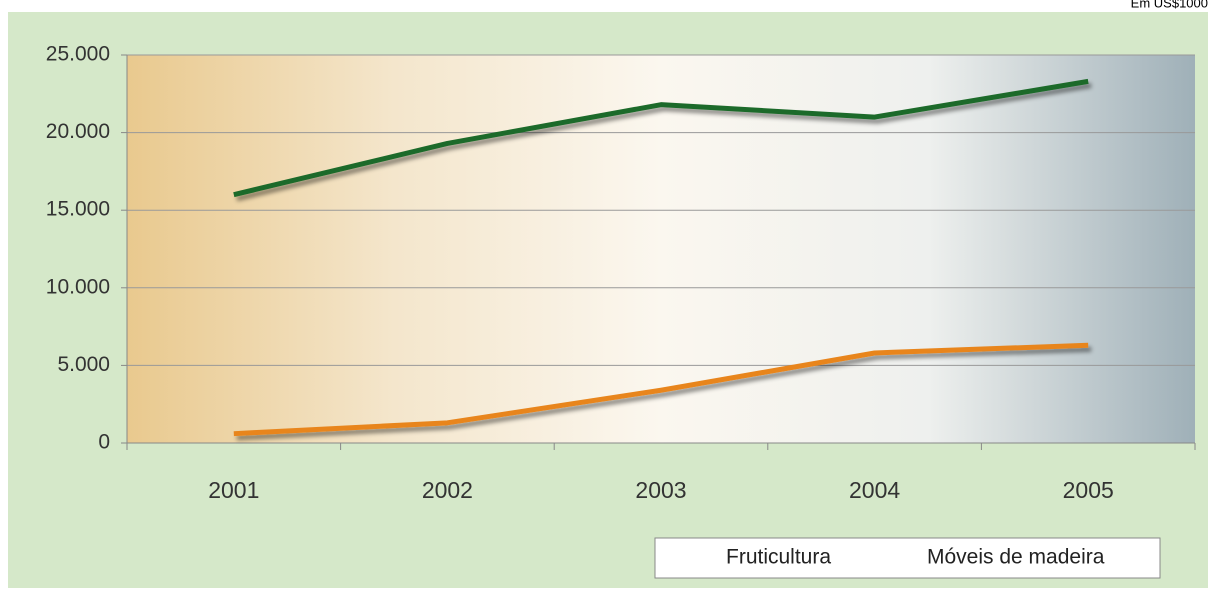  Describe the element at coordinates (1088, 490) in the screenshot. I see `x-tick-label: 2005` at that location.